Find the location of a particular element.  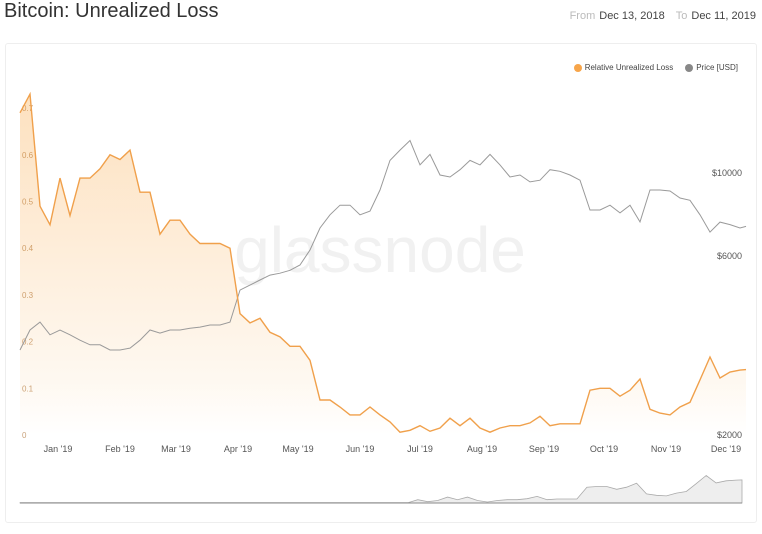

navigator is located at coordinates (381, 489).